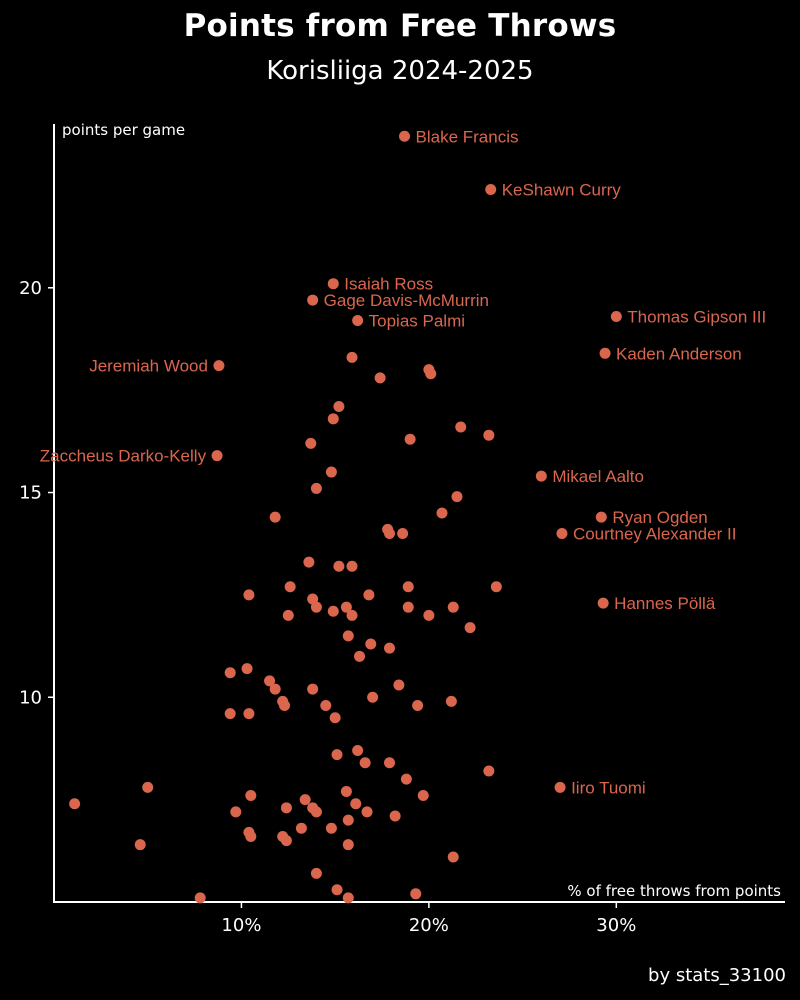 The image size is (800, 1000). I want to click on point-label: Iiro Tuomi, so click(608, 787).